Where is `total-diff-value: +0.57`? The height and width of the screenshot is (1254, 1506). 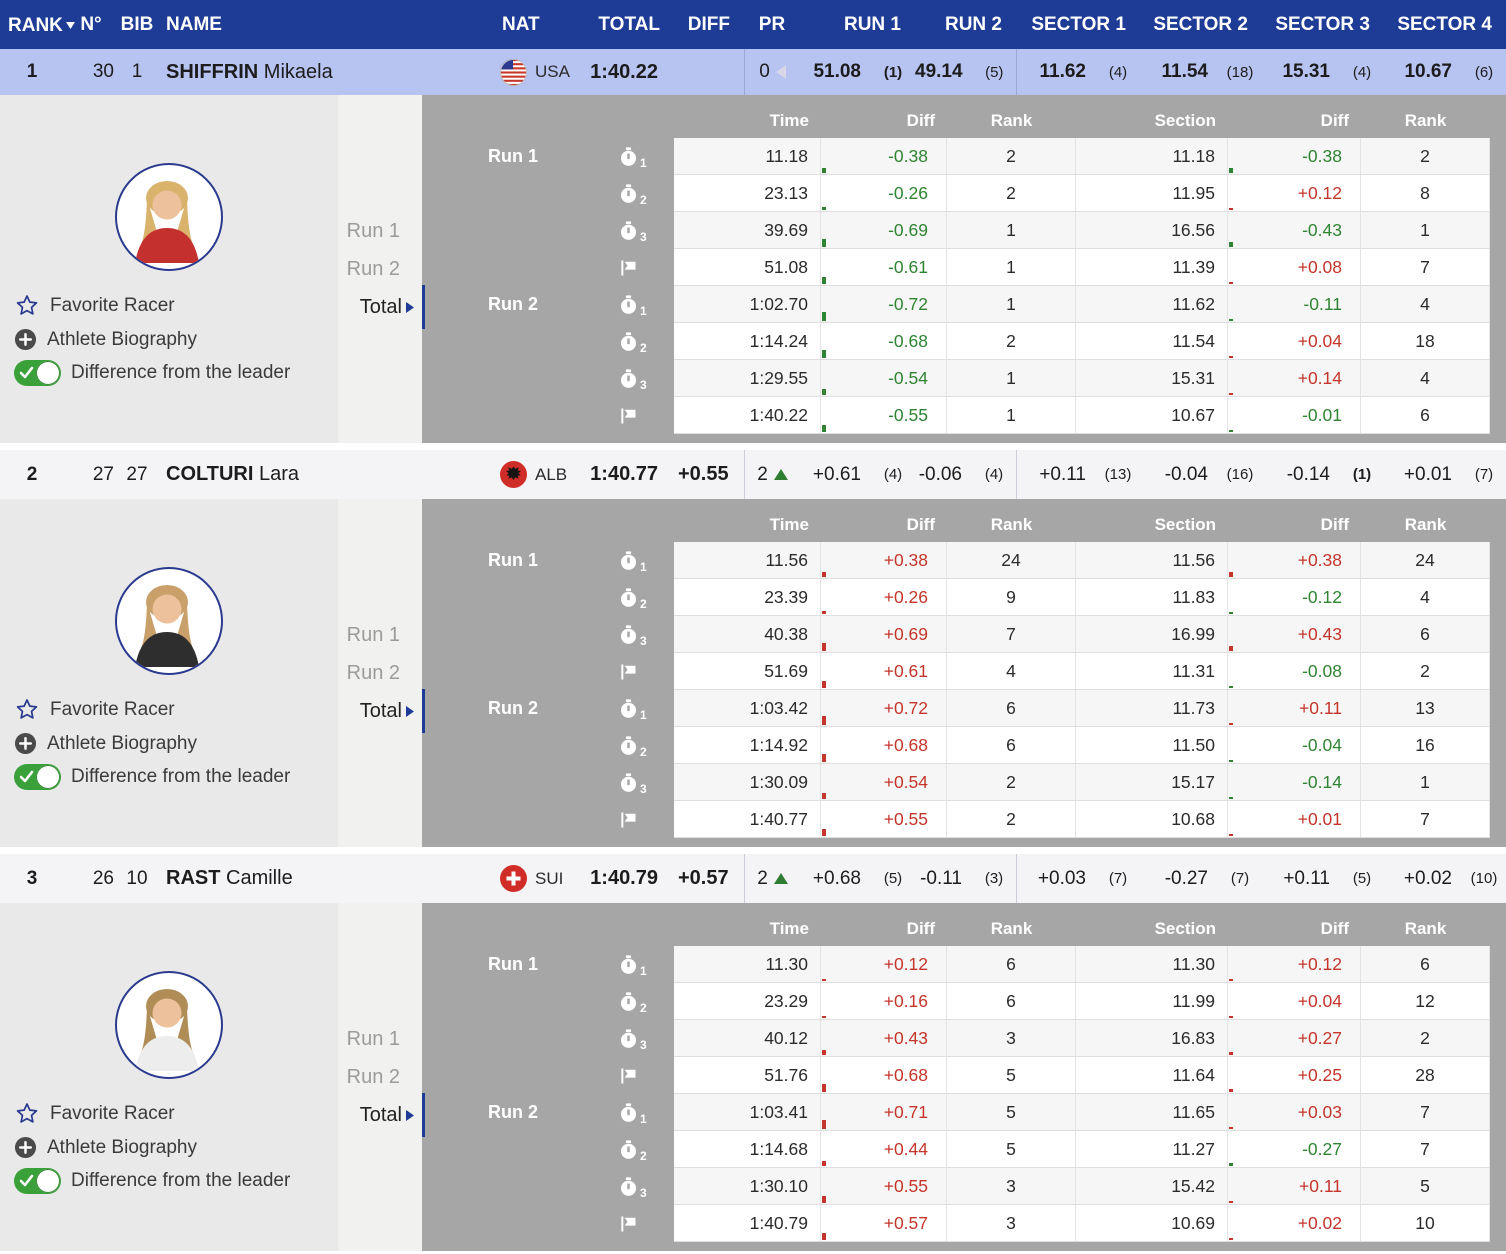 total-diff-value: +0.57 is located at coordinates (703, 878).